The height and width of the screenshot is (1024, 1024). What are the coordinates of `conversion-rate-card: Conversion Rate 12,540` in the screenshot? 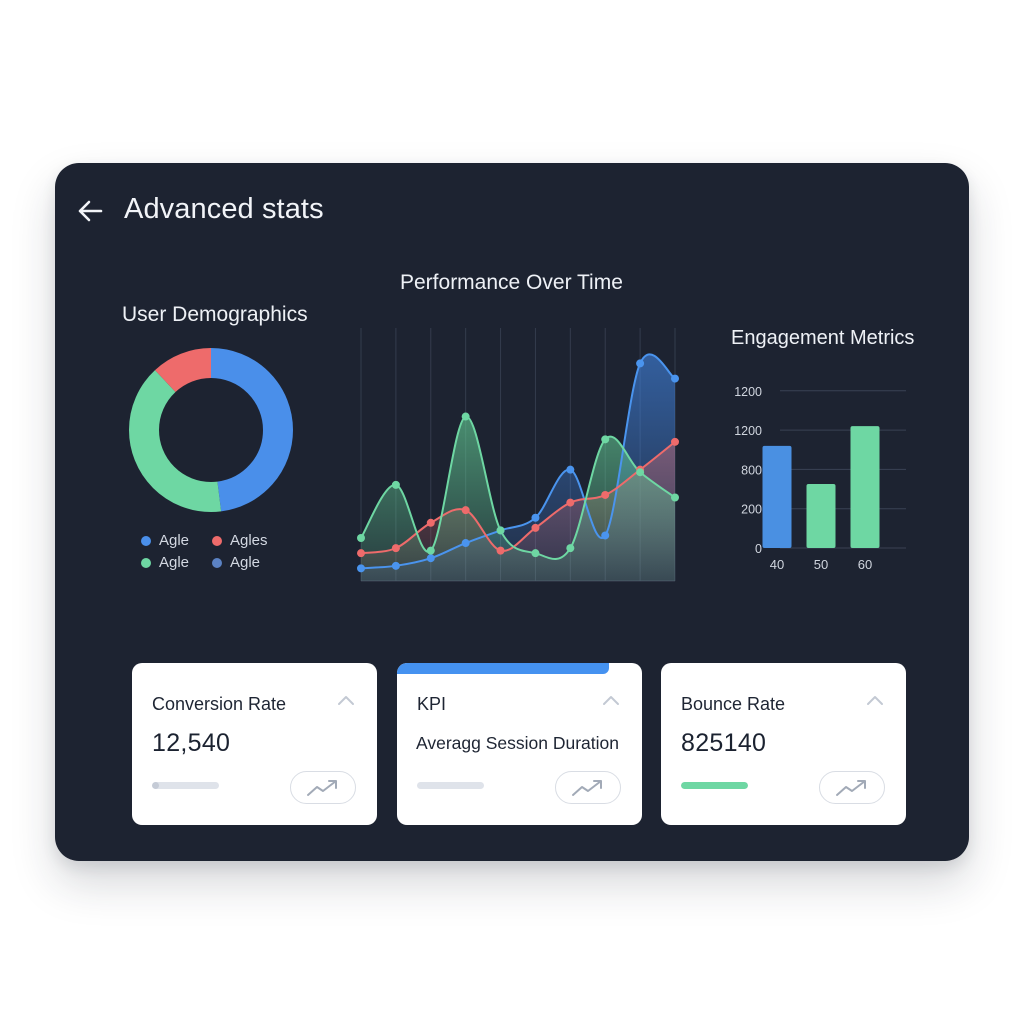 It's located at (254, 744).